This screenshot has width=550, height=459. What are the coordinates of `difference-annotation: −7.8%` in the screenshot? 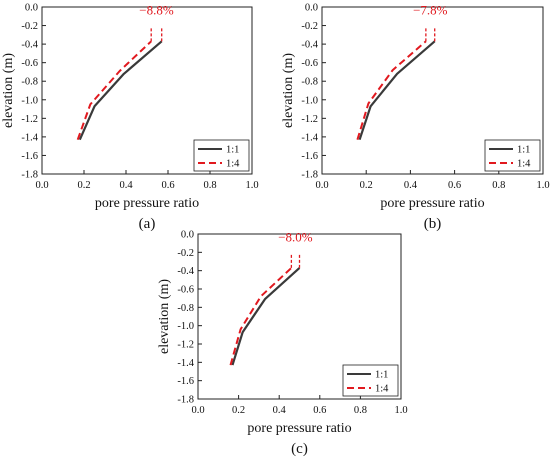 It's located at (430, 9).